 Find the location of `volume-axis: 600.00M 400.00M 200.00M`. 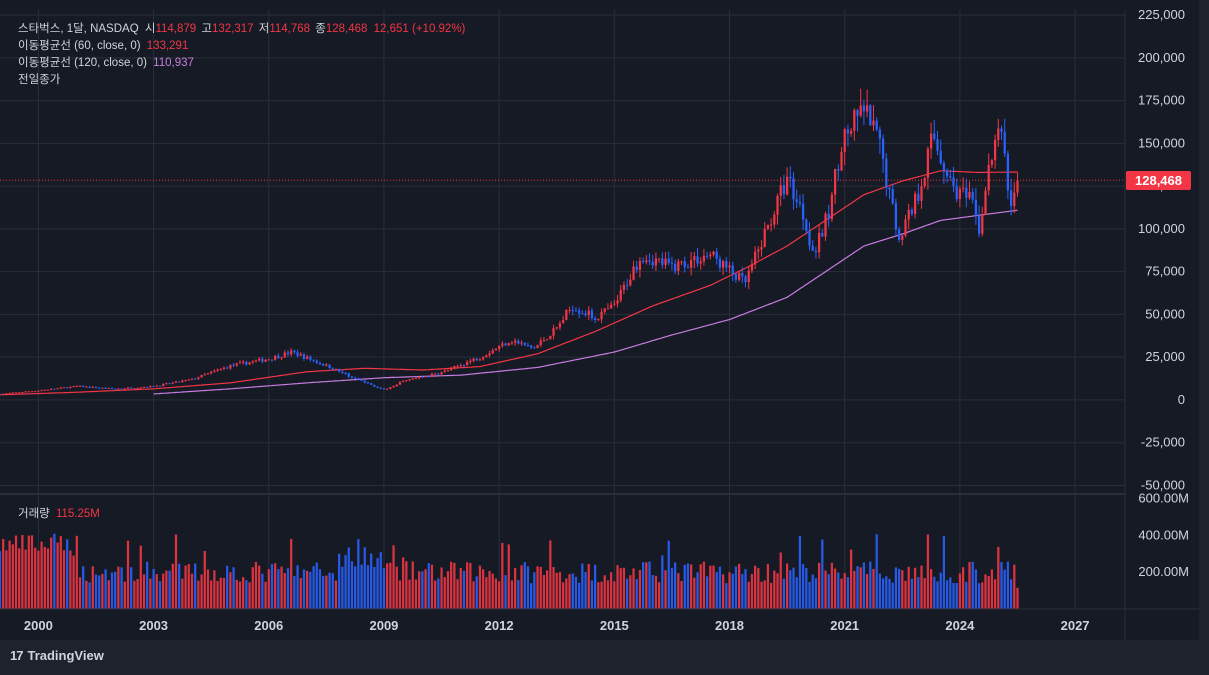

volume-axis: 600.00M 400.00M 200.00M is located at coordinates (1163, 535).